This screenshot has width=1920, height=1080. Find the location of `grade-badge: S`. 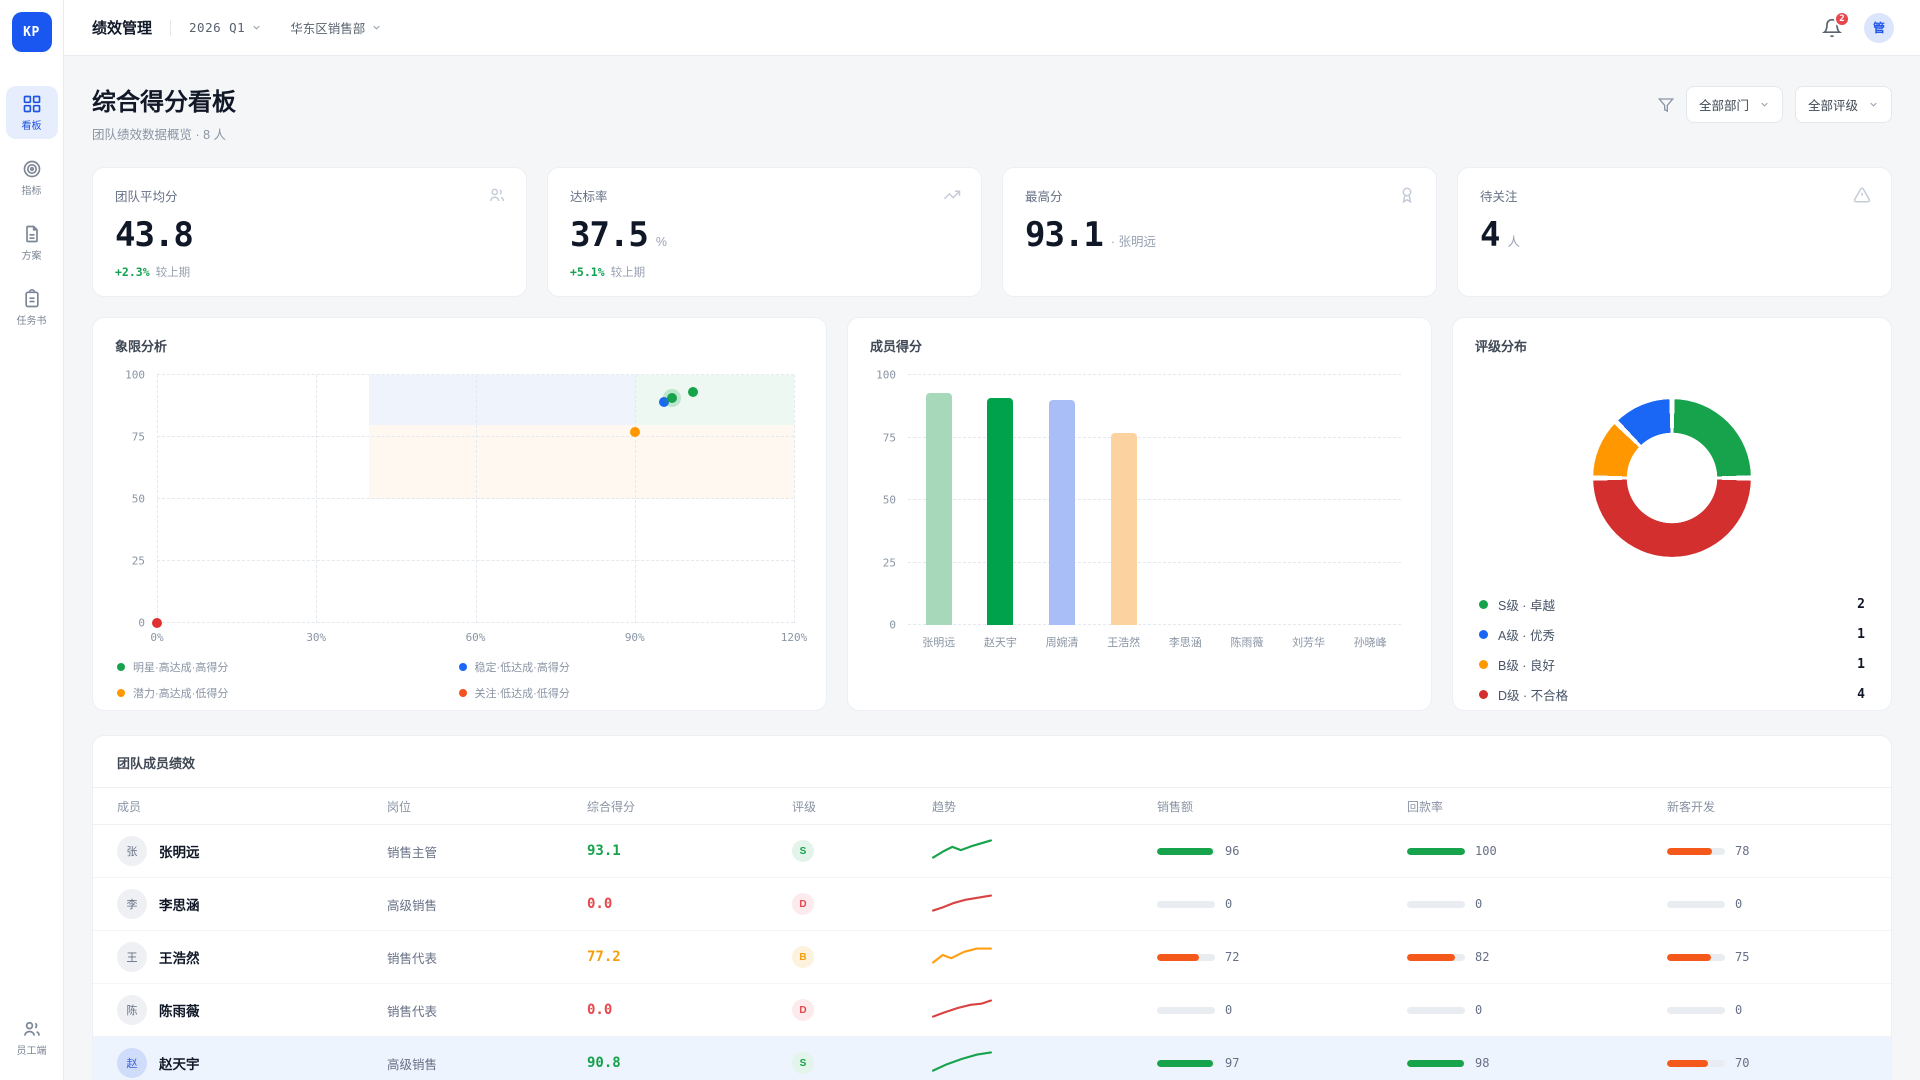

grade-badge: S is located at coordinates (803, 1063).